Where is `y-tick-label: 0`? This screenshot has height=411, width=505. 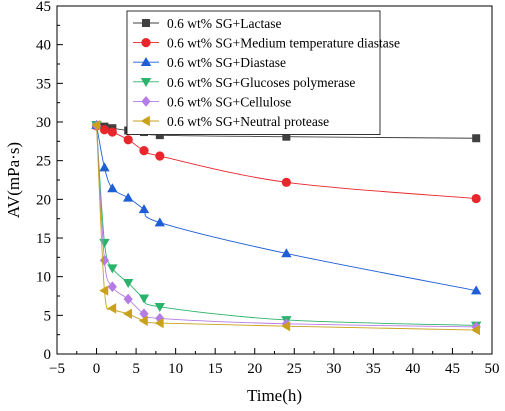 y-tick-label: 0 is located at coordinates (48, 355).